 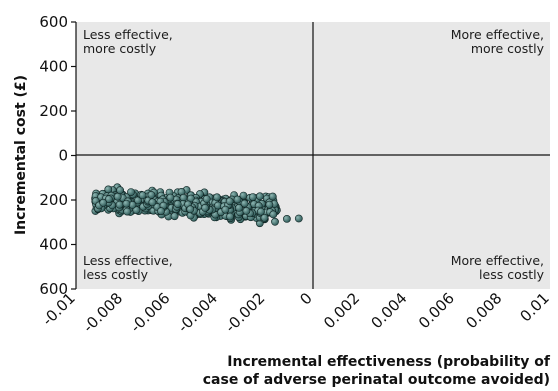 What do you see at coordinates (497, 34) in the screenshot?
I see `quadrant-label-top-right: More effective,` at bounding box center [497, 34].